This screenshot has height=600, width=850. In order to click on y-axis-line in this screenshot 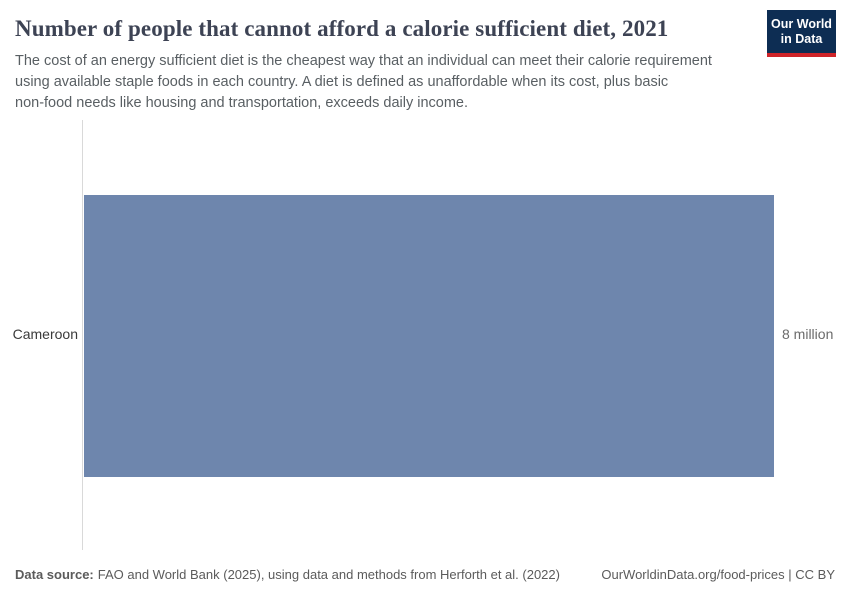, I will do `click(82, 335)`.